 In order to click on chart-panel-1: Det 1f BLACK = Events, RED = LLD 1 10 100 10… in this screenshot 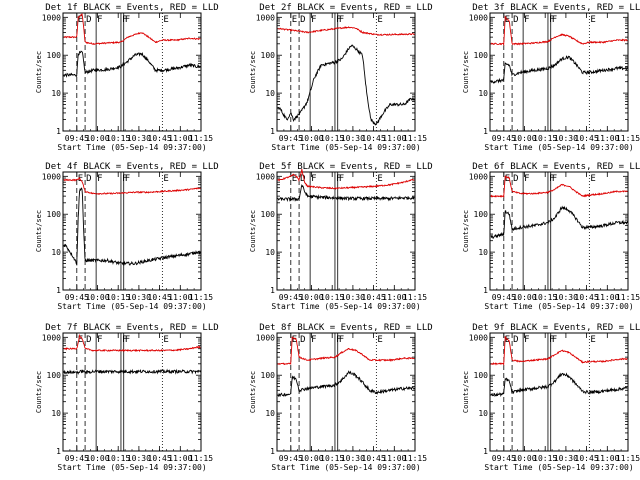, I will do `click(127, 77)`.